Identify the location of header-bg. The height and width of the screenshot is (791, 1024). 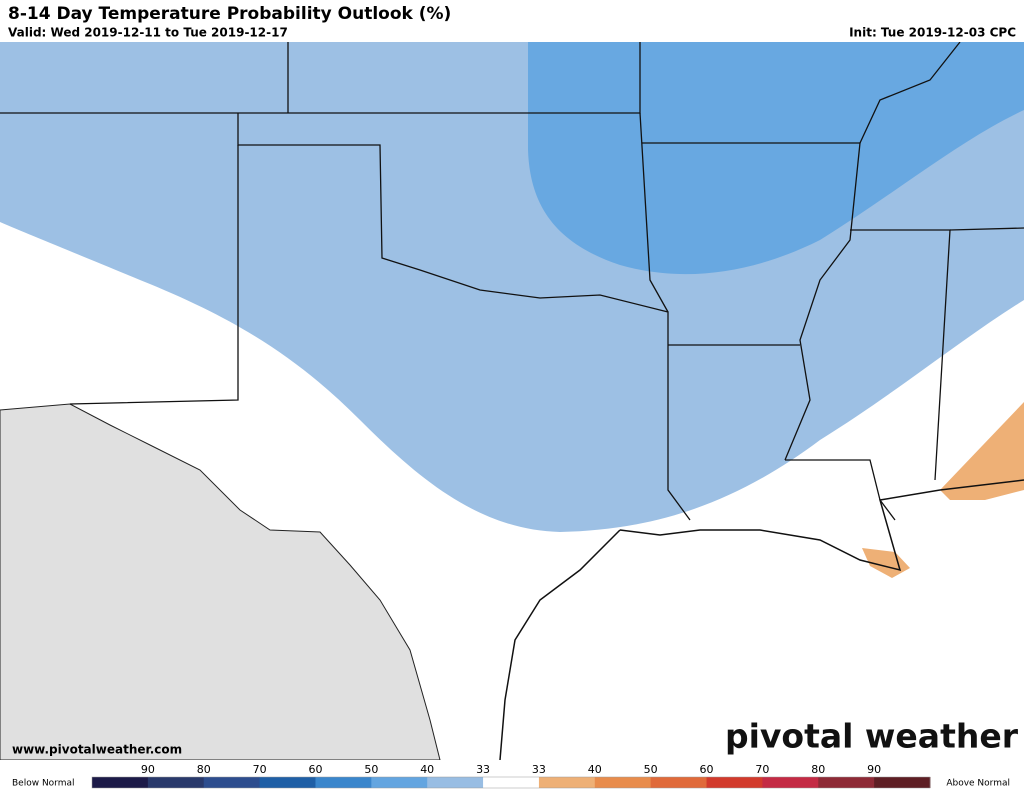
(512, 21).